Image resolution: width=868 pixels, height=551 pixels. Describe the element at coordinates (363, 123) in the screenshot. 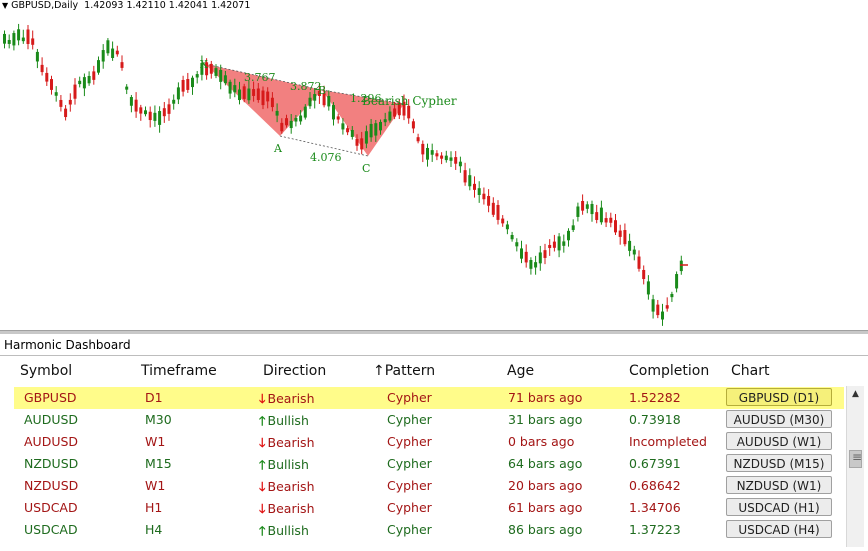

I see `pattern-triangle-bcd` at that location.